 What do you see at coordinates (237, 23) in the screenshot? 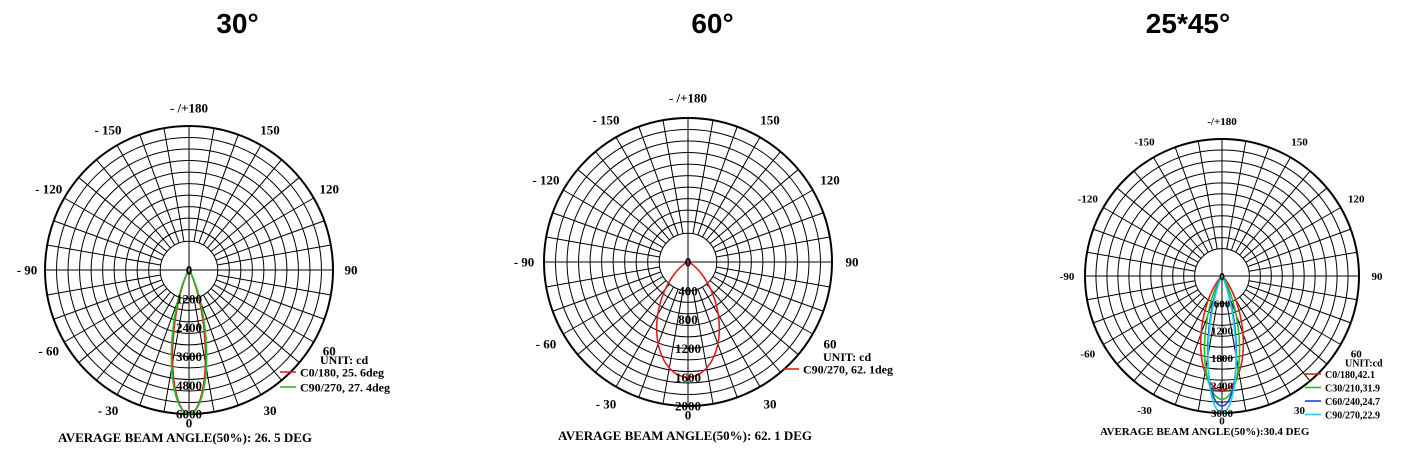
I see `chart-title: 30°` at bounding box center [237, 23].